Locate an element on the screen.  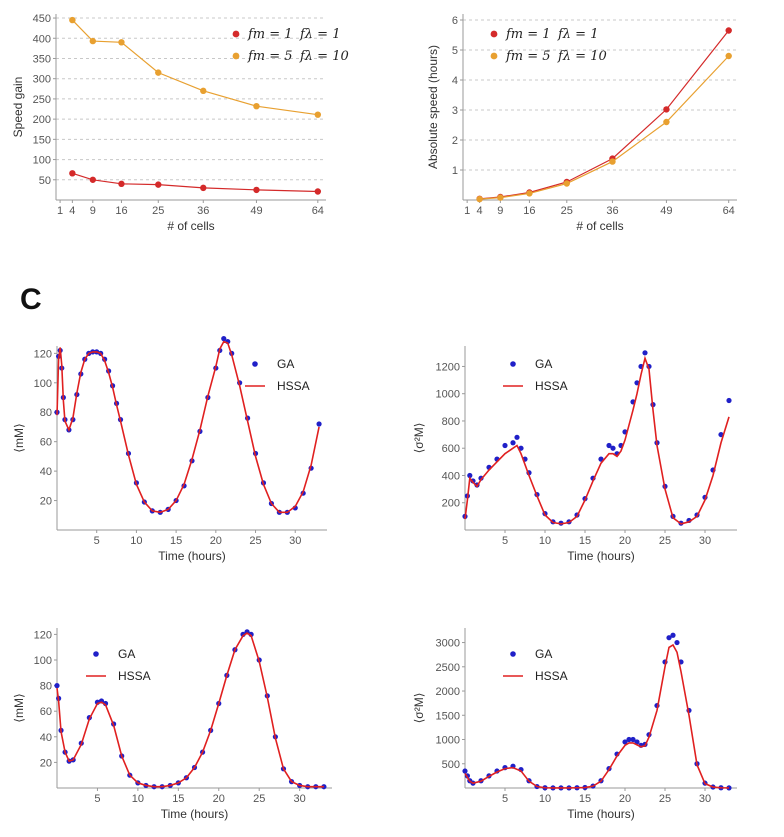
y-tick-label: 200 is located at coordinates (42, 120).